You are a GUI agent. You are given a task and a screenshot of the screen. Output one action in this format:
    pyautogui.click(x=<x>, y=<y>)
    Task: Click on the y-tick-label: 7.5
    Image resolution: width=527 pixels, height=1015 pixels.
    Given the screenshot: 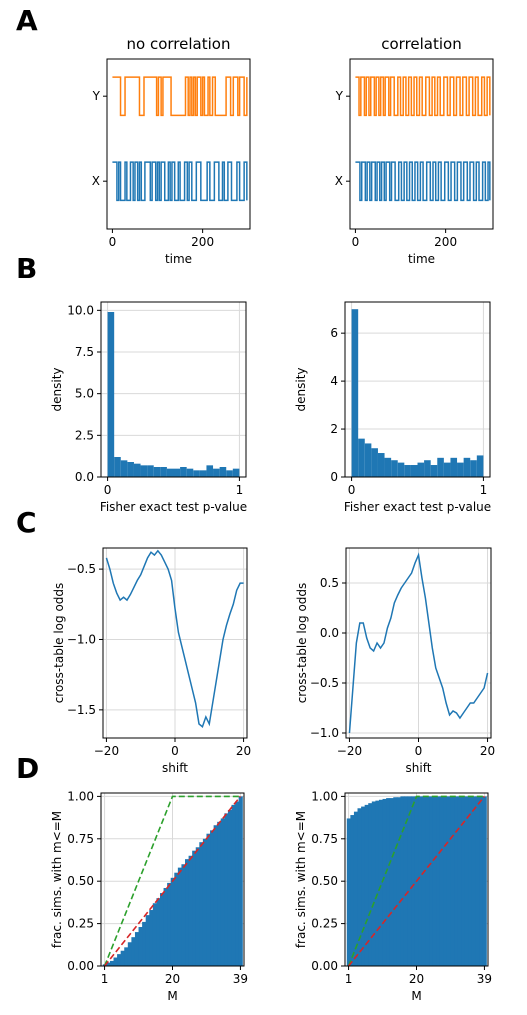 What is the action you would take?
    pyautogui.click(x=84, y=352)
    